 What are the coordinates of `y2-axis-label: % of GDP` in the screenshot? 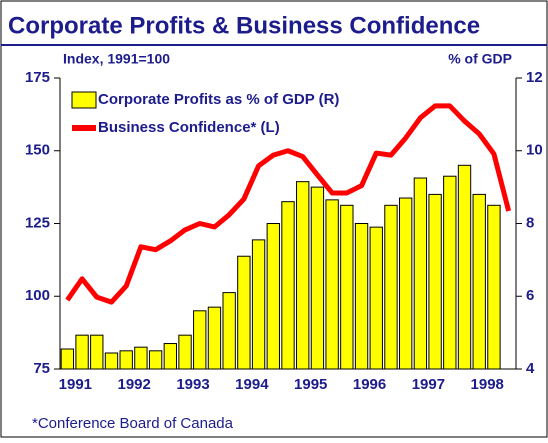 It's located at (480, 59).